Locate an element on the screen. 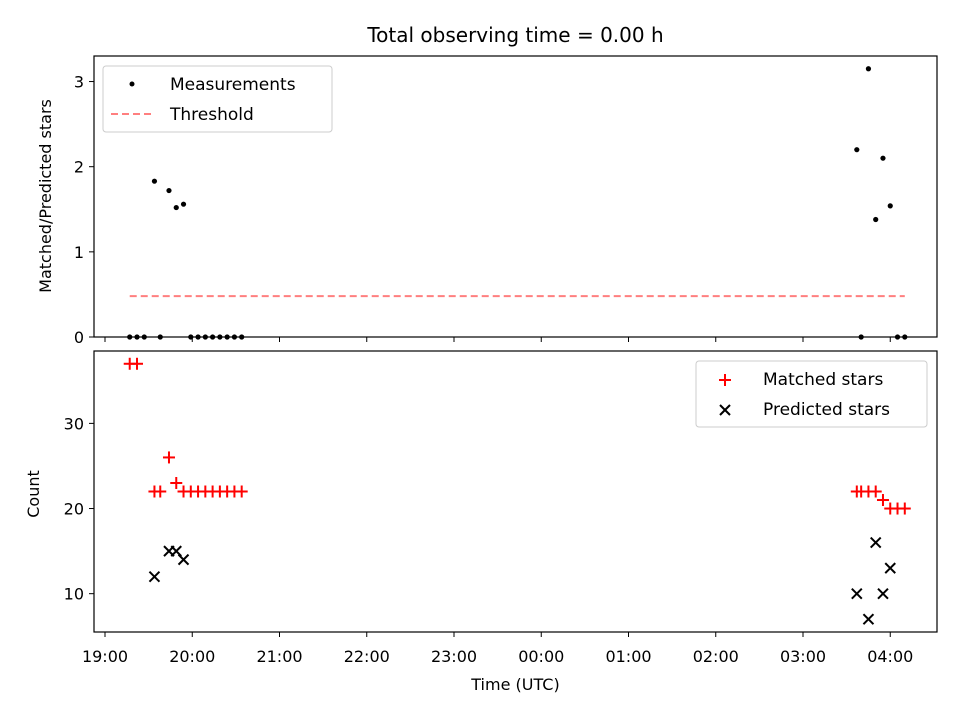 The height and width of the screenshot is (720, 960). x-tick-label: 20:00 is located at coordinates (192, 656).